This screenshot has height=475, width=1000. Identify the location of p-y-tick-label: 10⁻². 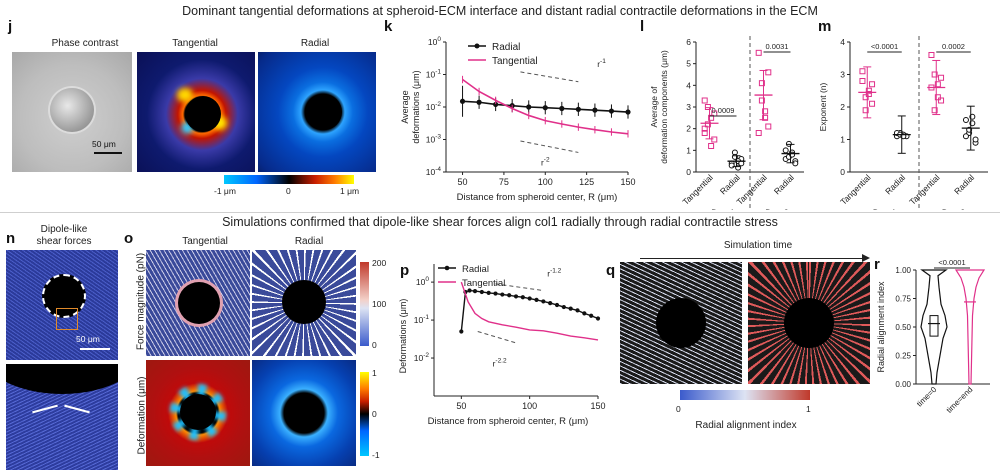
(422, 357).